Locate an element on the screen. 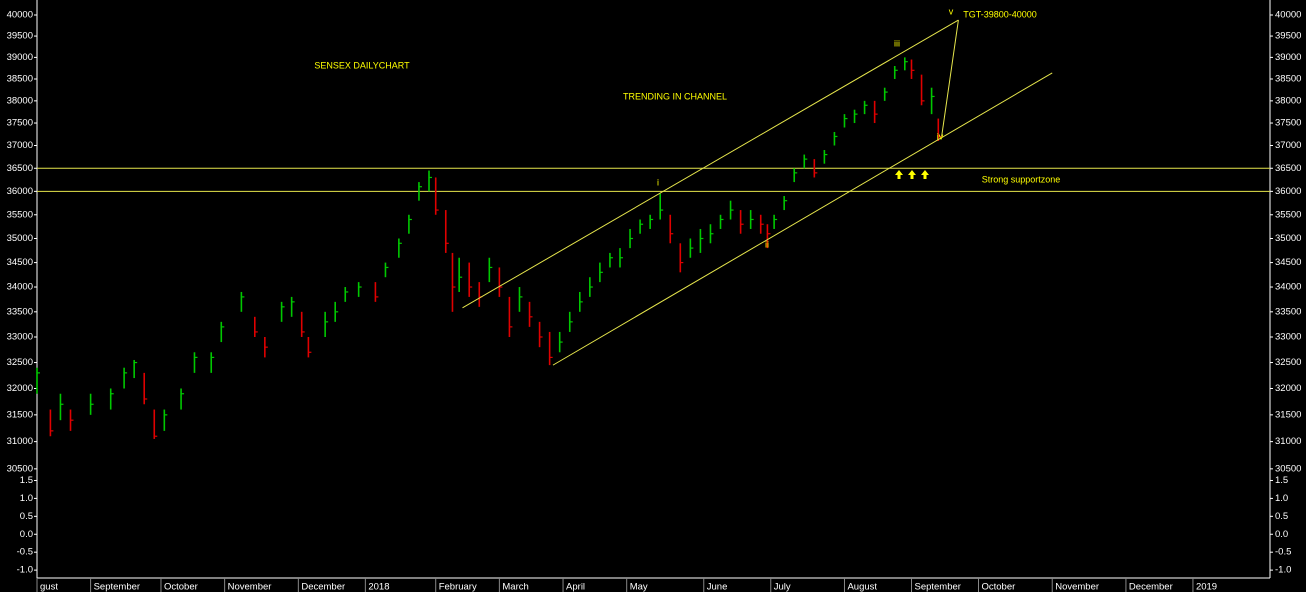  trendline is located at coordinates (950, 78).